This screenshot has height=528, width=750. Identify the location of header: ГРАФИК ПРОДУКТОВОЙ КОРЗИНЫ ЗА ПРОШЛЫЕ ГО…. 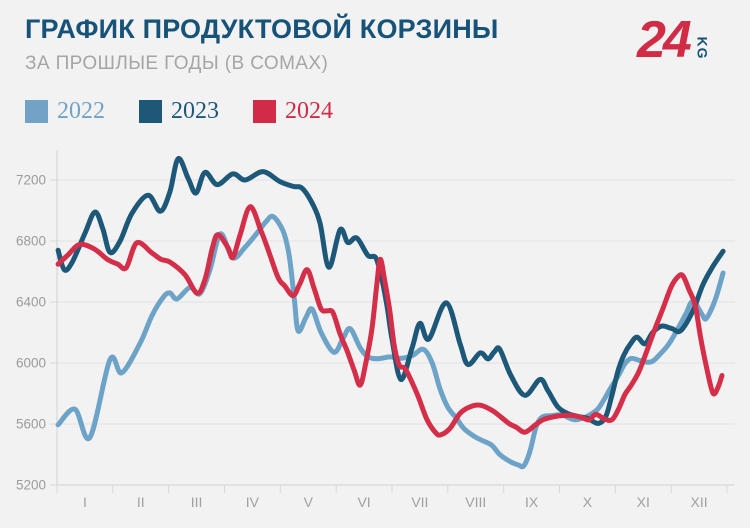
(375, 44).